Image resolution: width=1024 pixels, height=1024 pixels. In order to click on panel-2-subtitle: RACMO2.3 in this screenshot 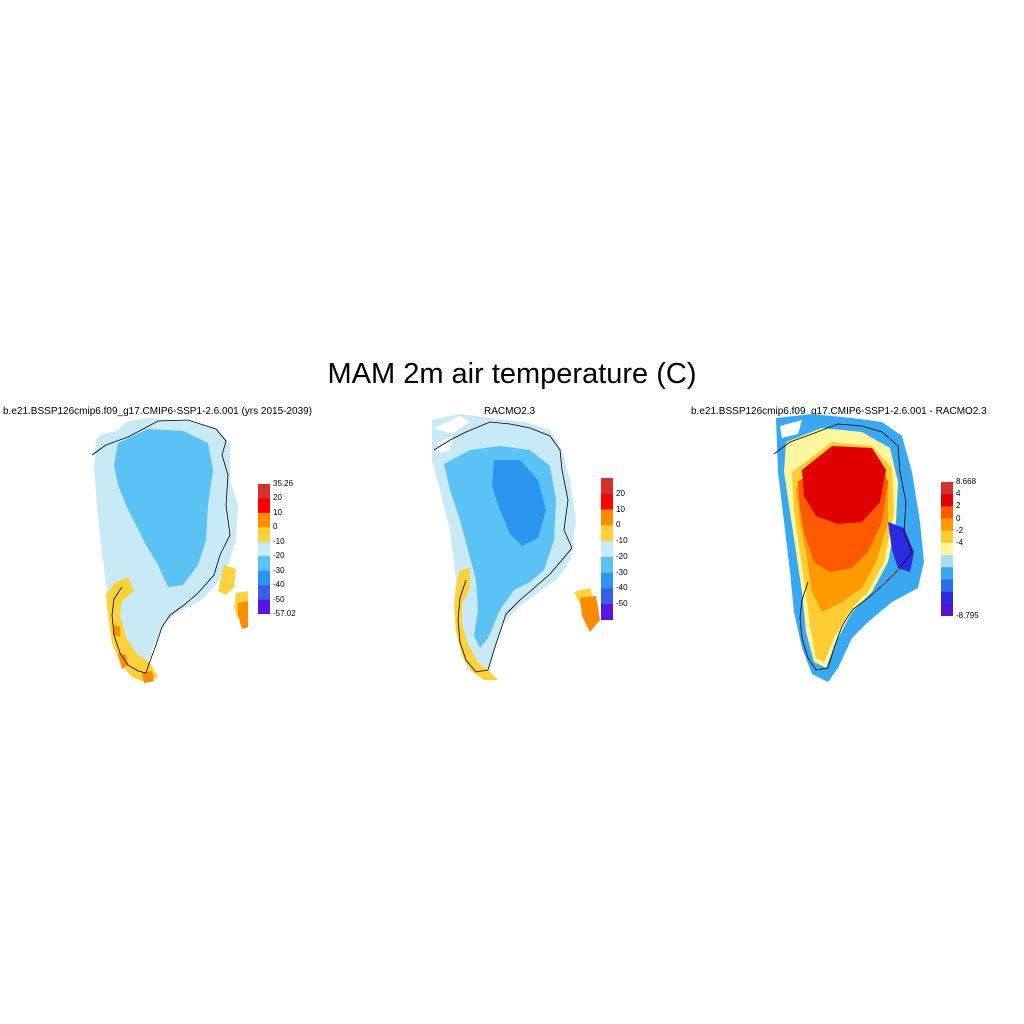, I will do `click(510, 411)`.